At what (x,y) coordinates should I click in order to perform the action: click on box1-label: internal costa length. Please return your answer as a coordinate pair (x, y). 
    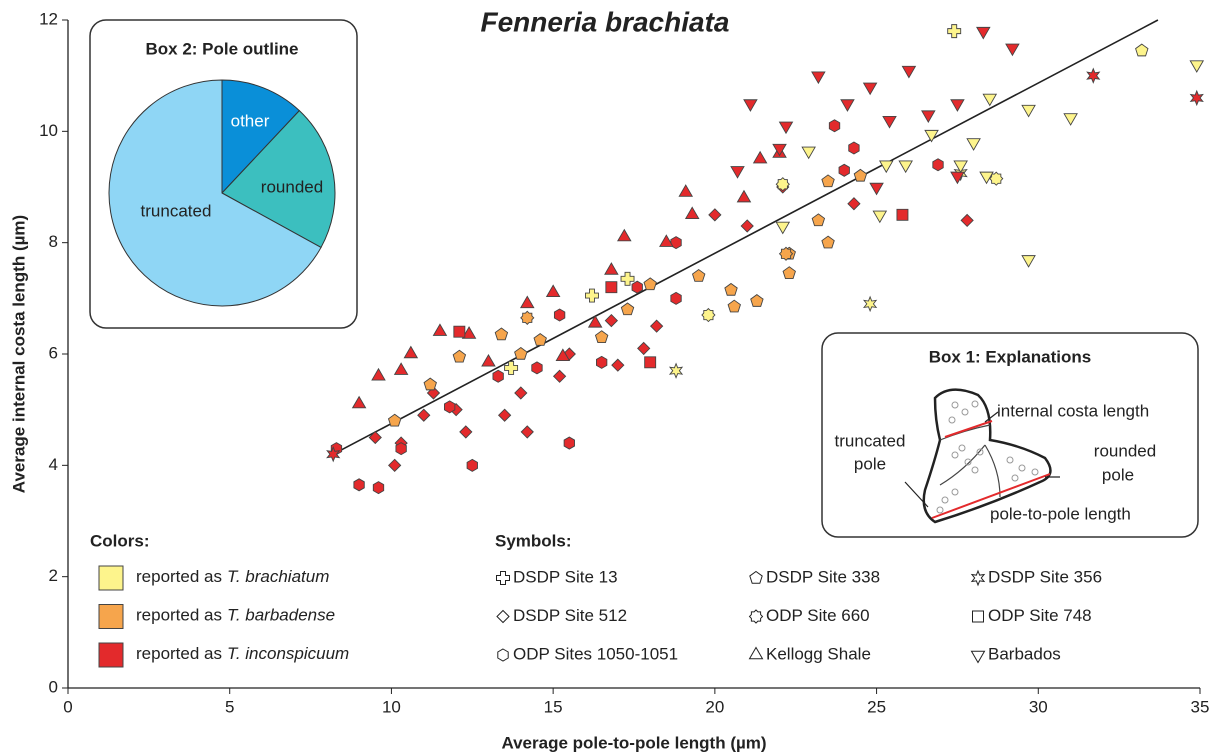
    Looking at the image, I should click on (1073, 410).